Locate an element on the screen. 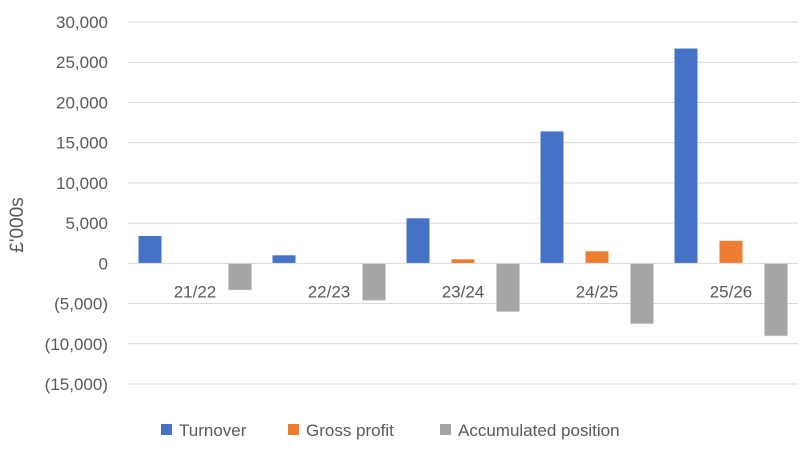 Image resolution: width=800 pixels, height=450 pixels. y-tick-label: 0 is located at coordinates (103, 263).